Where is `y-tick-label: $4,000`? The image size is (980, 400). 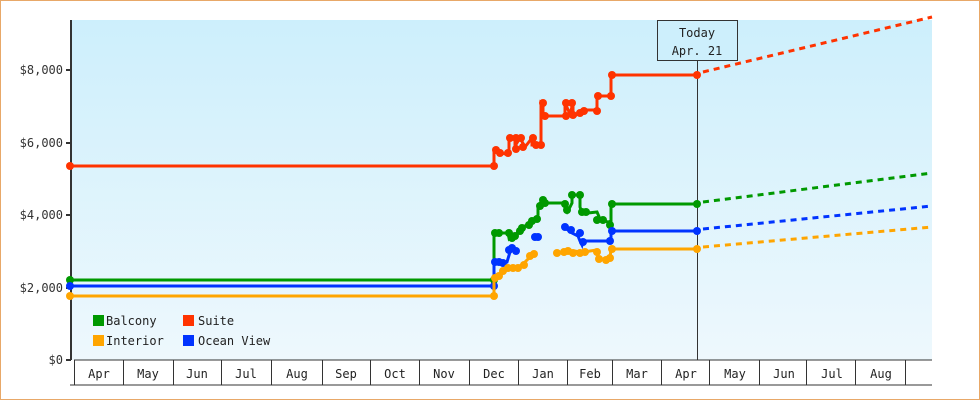 y-tick-label: $4,000 is located at coordinates (41, 215).